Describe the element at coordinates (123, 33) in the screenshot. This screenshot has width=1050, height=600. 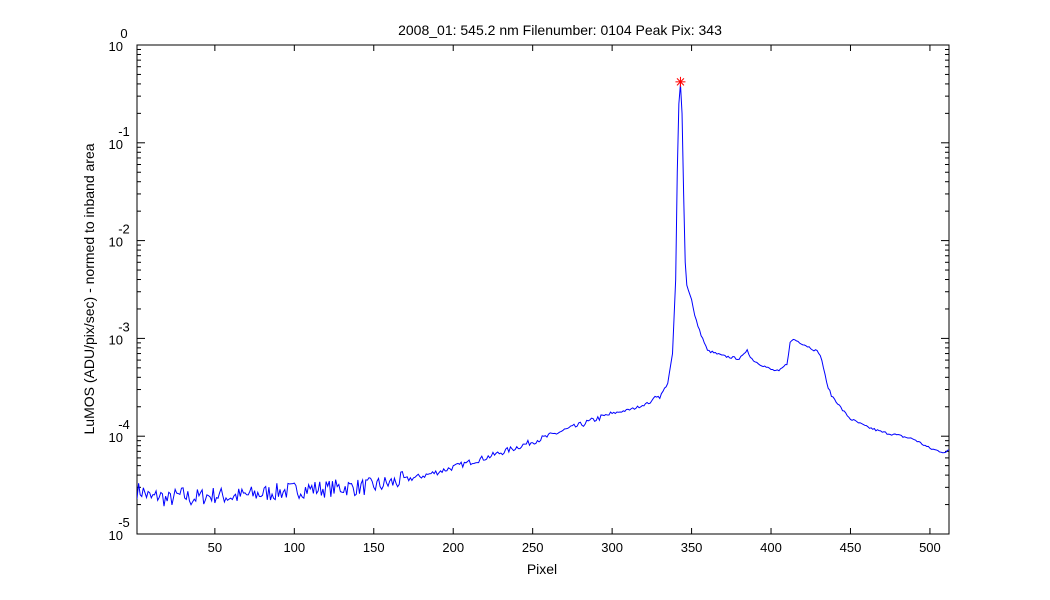
I see `y-tick-label-exponent: 0` at that location.